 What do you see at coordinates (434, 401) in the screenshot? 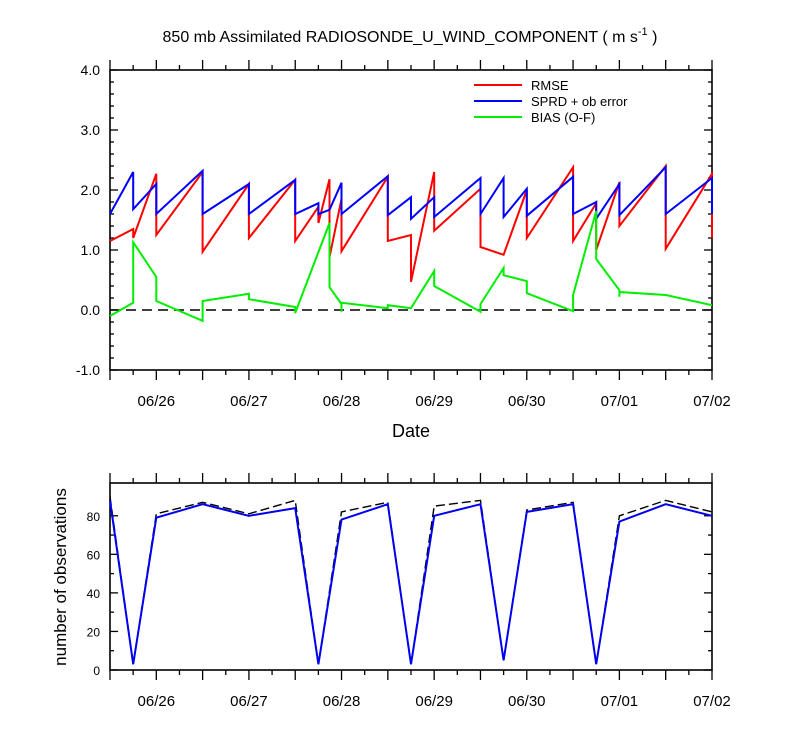
I see `top-xtick-label: 06/29` at bounding box center [434, 401].